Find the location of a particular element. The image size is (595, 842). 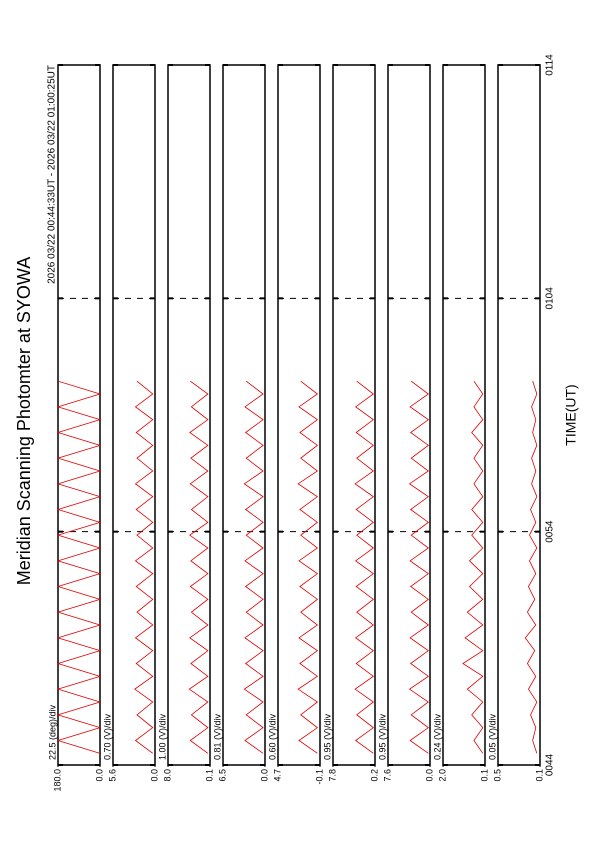

y-tick-label: 0.5 is located at coordinates (497, 775).